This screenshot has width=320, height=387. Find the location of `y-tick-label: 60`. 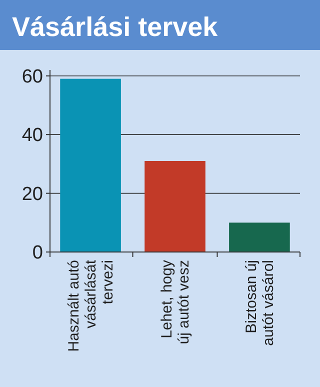

y-tick-label: 60 is located at coordinates (32, 77).